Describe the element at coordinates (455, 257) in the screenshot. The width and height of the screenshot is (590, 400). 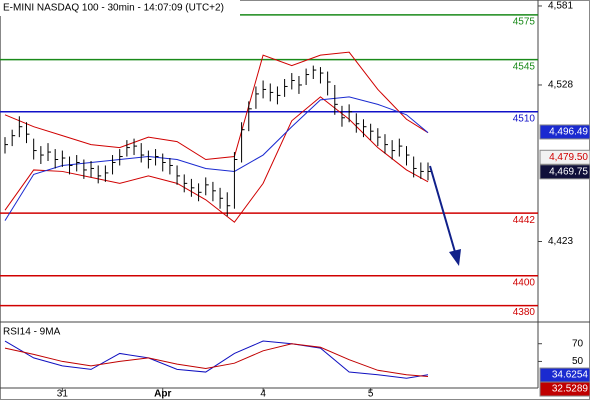
I see `arrow-head` at that location.